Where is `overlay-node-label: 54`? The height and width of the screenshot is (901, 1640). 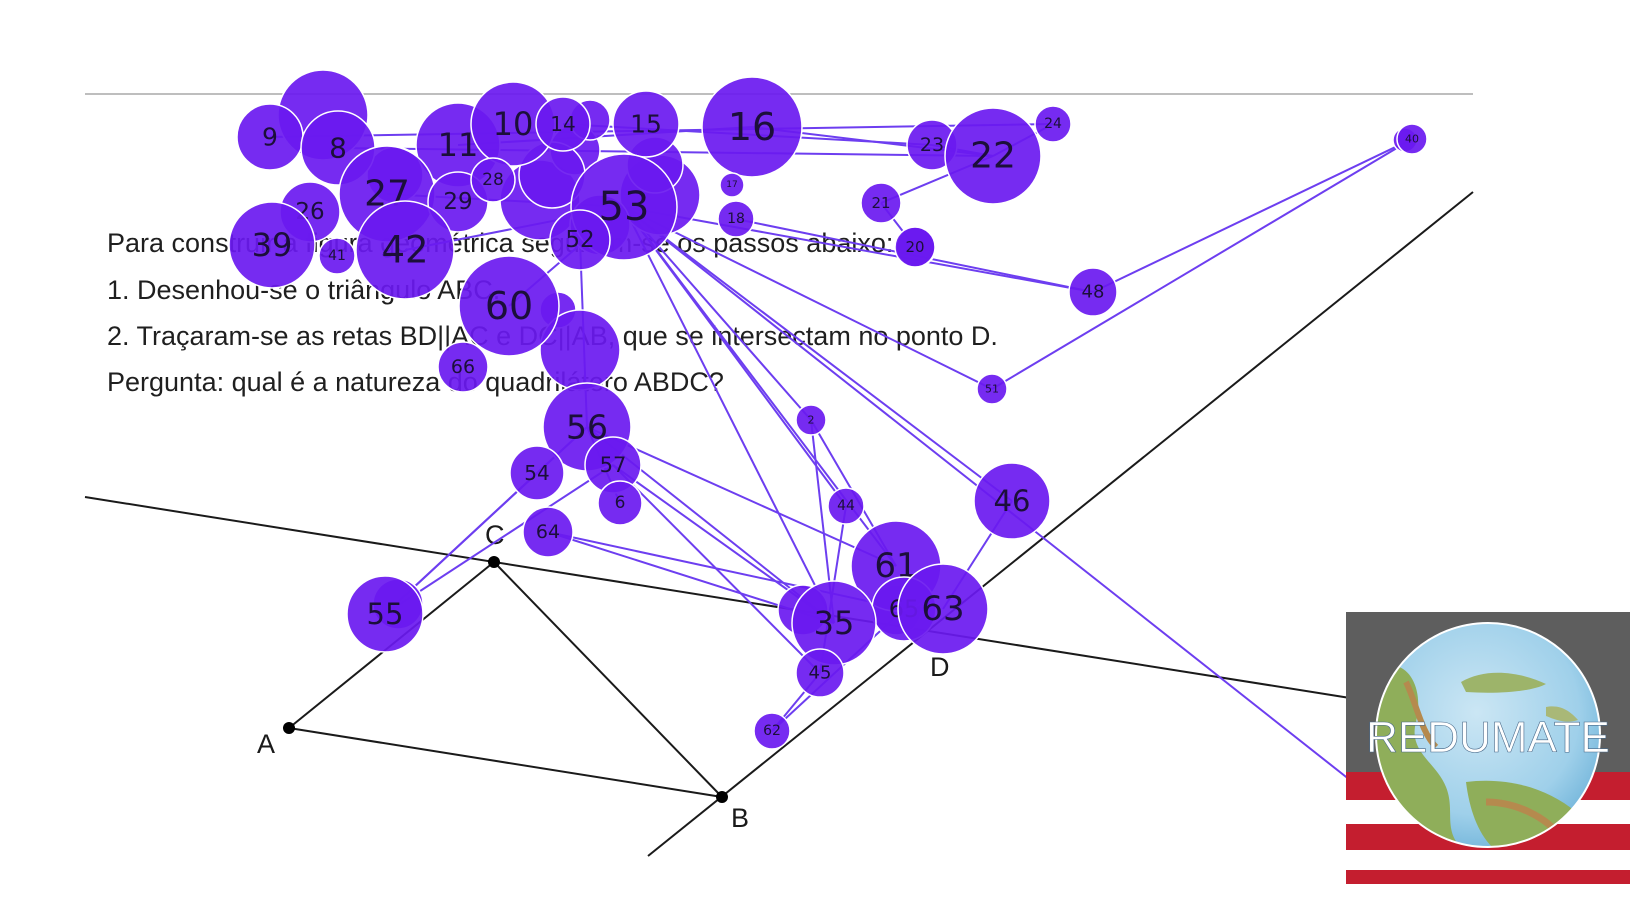
overlay-node-label: 54 is located at coordinates (536, 473).